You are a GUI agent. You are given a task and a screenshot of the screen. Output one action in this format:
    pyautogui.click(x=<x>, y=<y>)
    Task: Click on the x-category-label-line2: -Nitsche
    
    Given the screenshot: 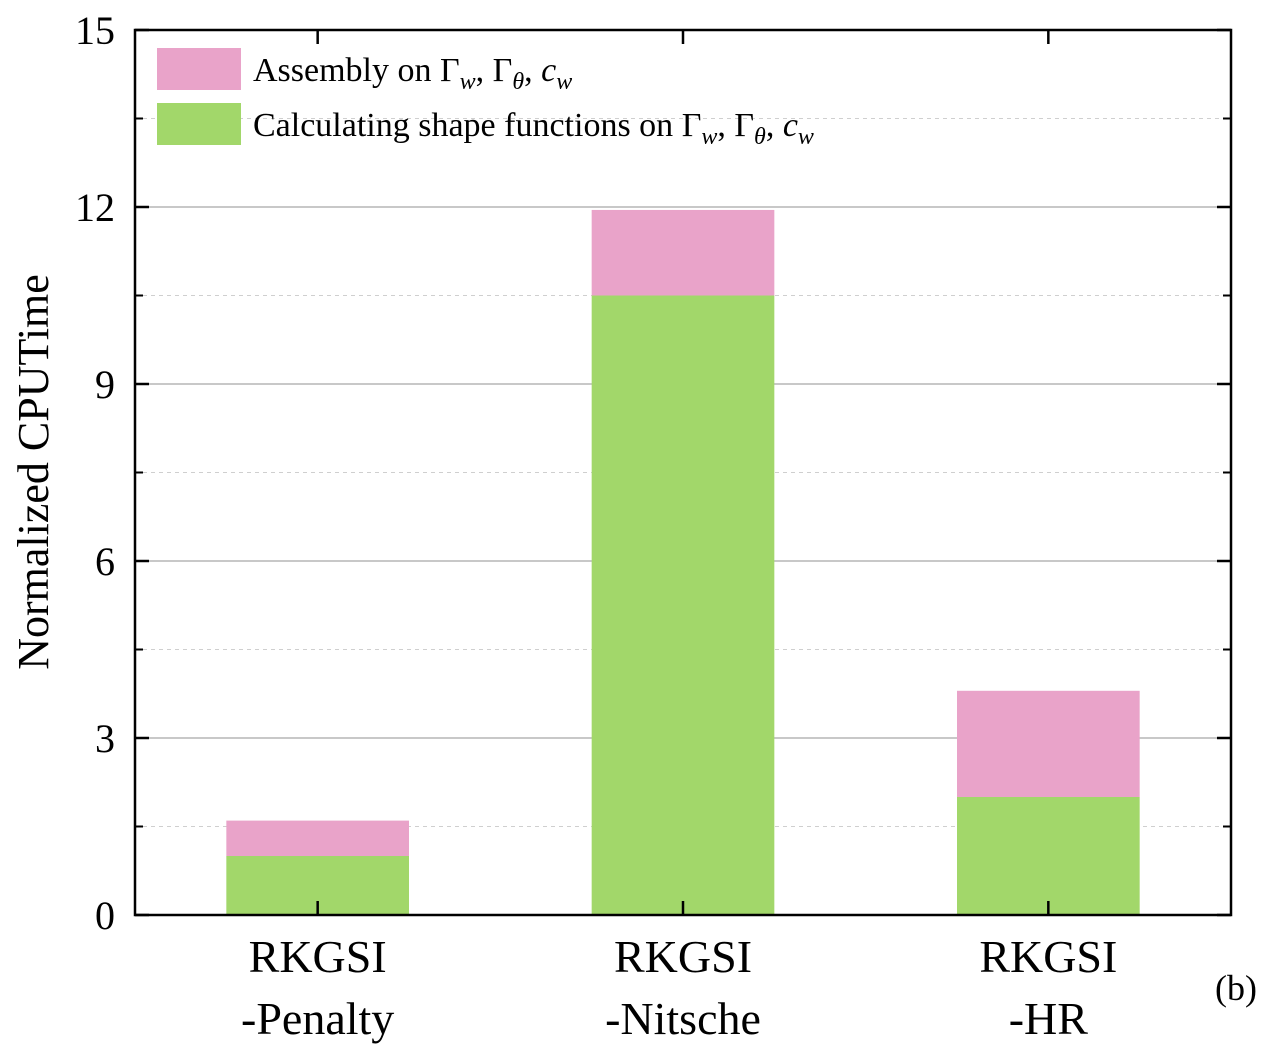 What is the action you would take?
    pyautogui.click(x=683, y=1018)
    